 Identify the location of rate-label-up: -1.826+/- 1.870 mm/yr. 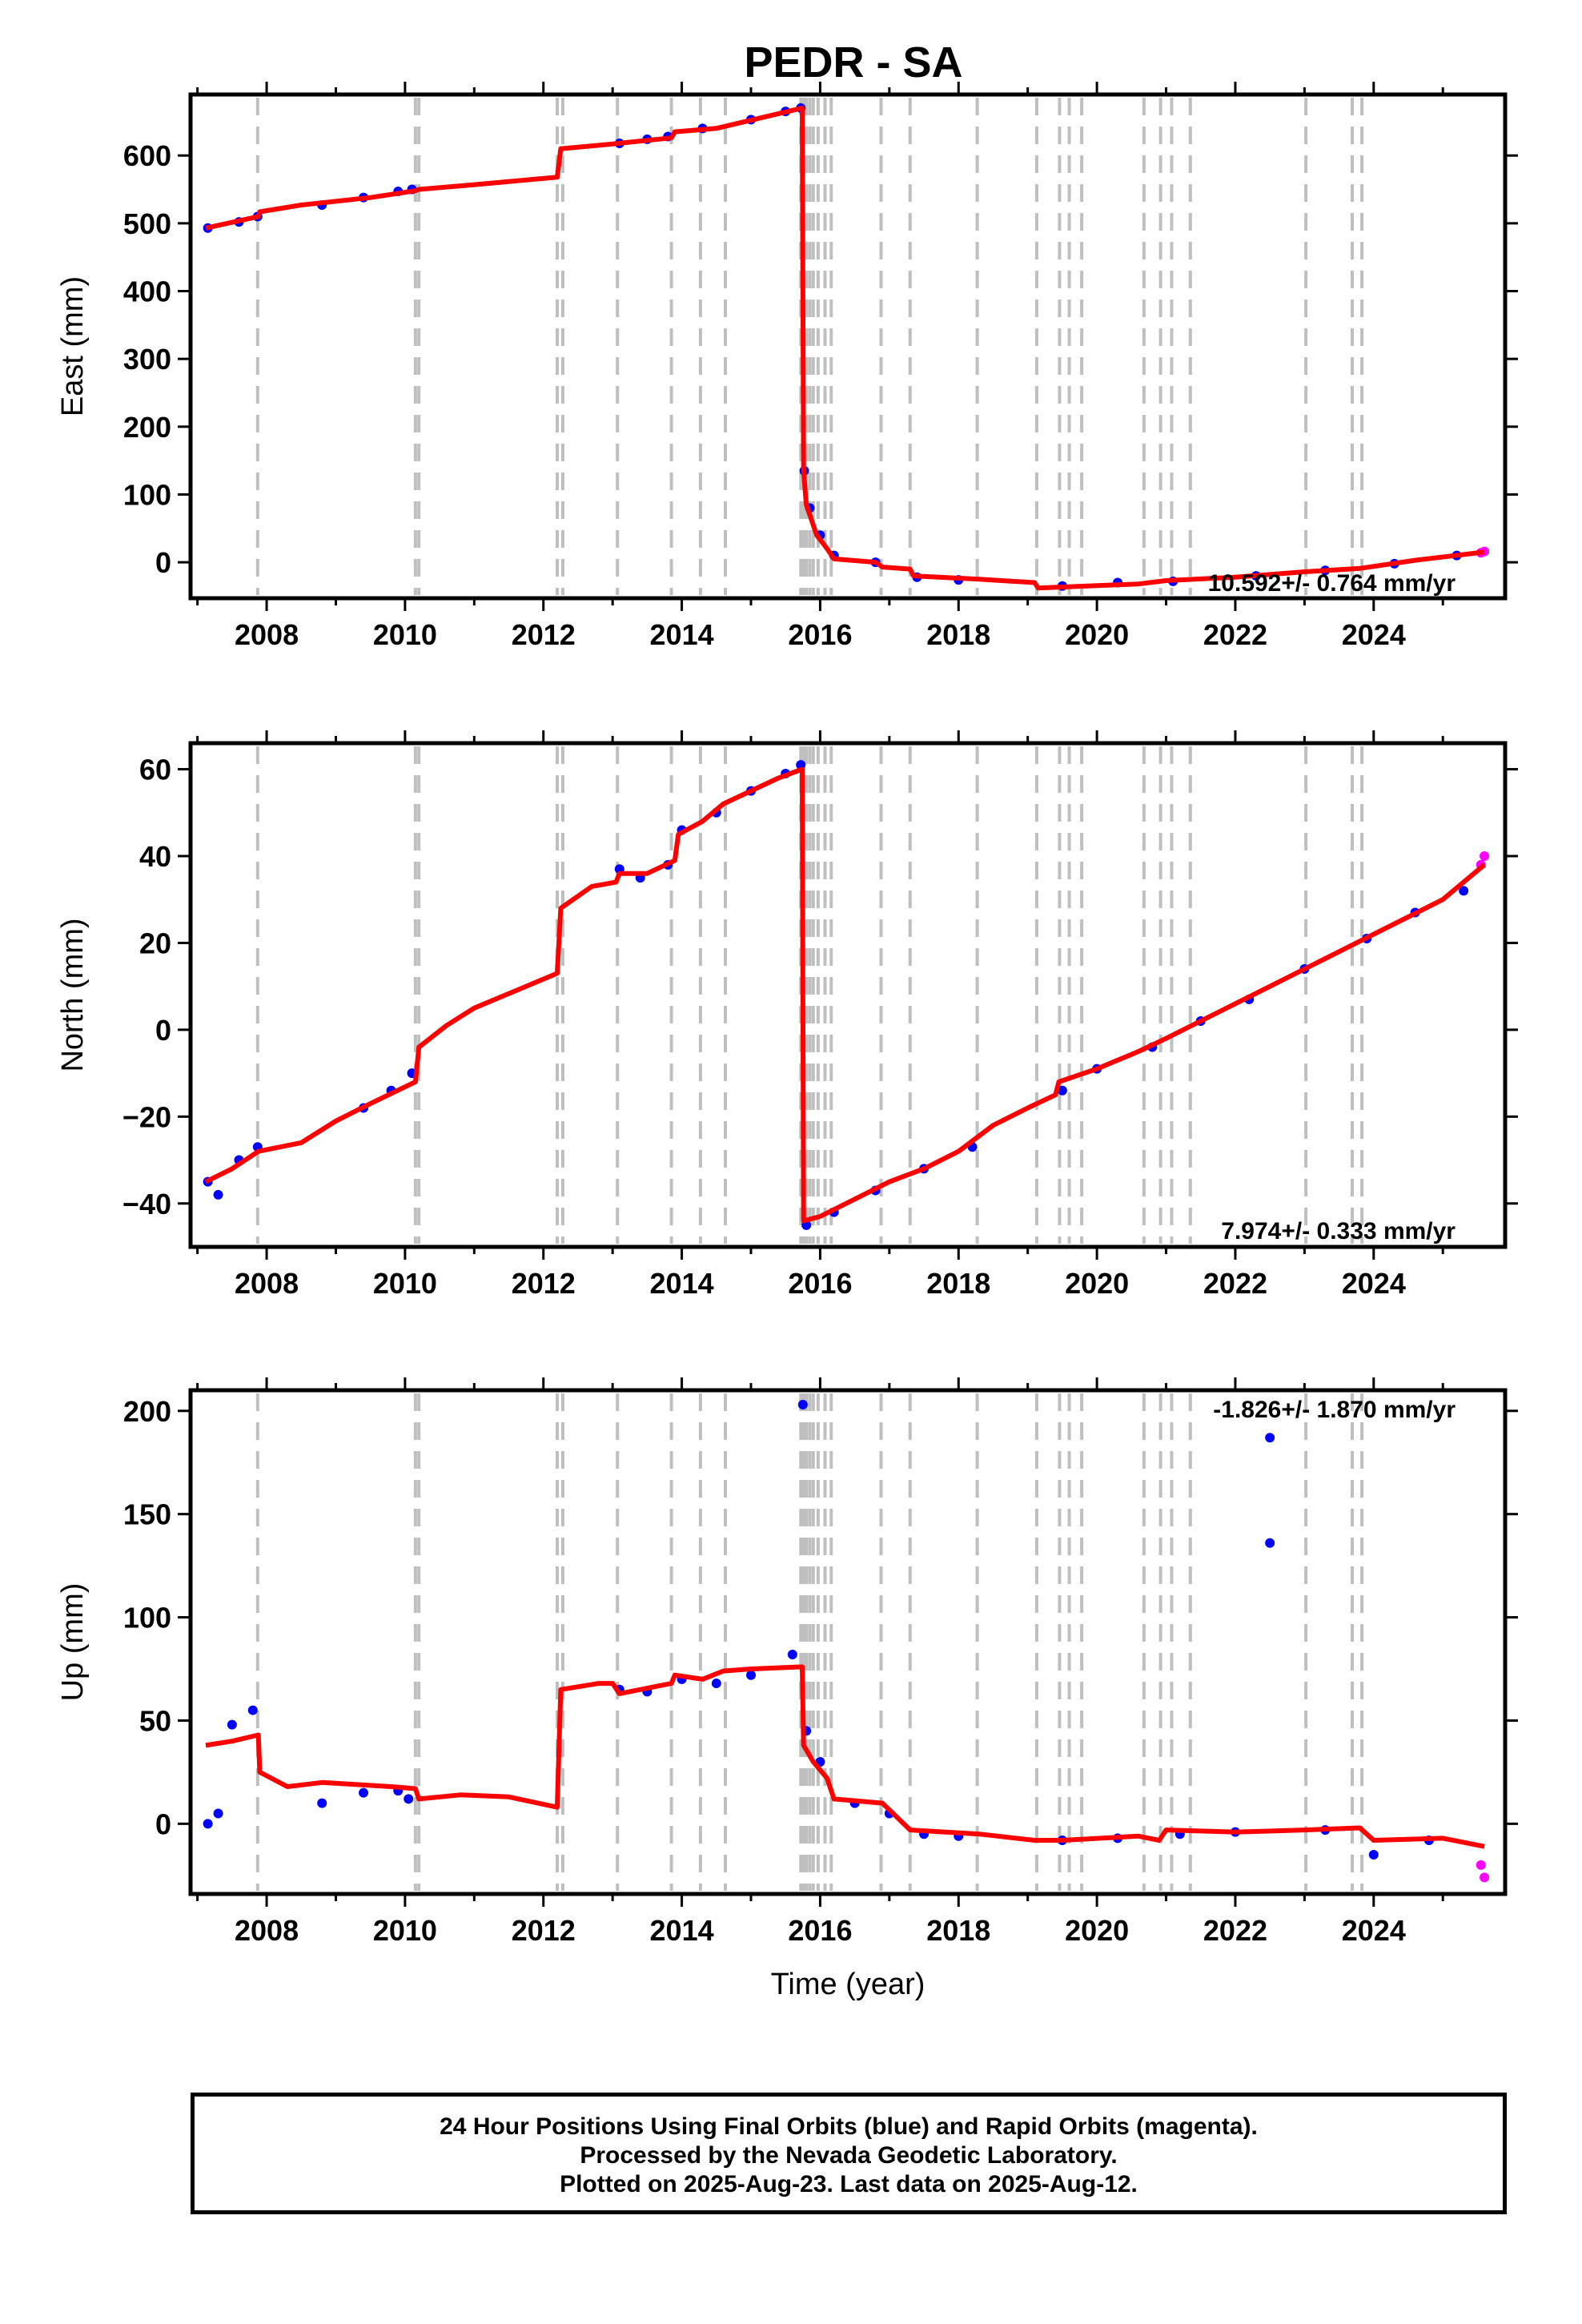
(1334, 1410).